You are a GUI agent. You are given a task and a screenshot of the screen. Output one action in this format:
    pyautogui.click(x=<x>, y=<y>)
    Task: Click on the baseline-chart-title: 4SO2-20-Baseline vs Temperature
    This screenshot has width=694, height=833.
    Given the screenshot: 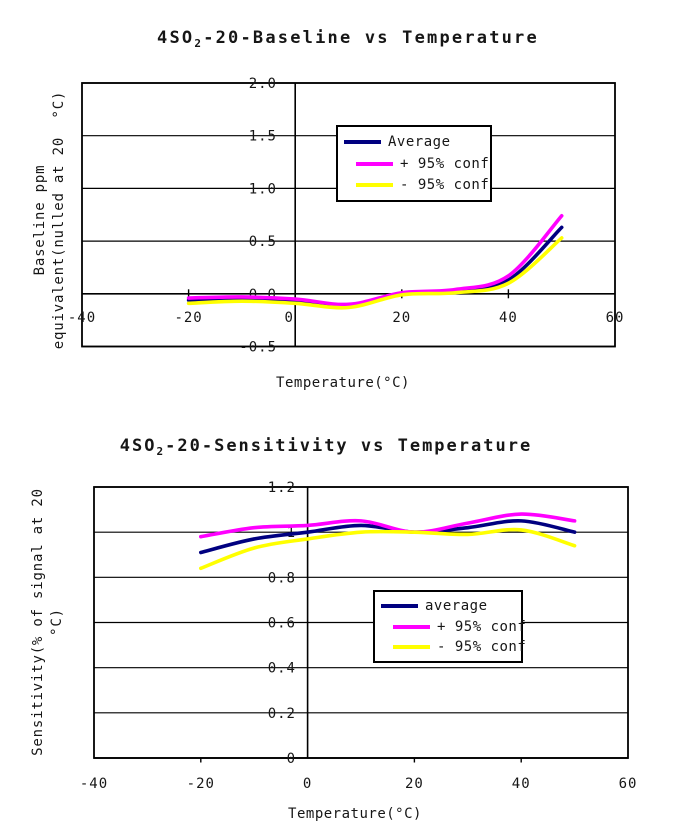 What is the action you would take?
    pyautogui.click(x=348, y=39)
    